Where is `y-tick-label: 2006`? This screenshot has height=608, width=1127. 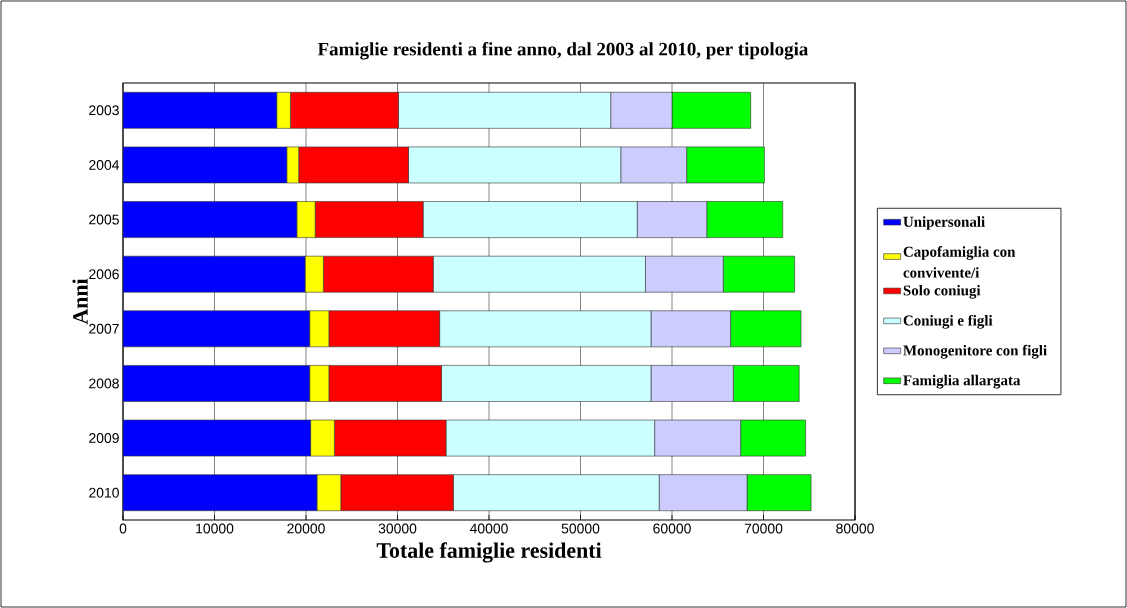 y-tick-label: 2006 is located at coordinates (104, 274).